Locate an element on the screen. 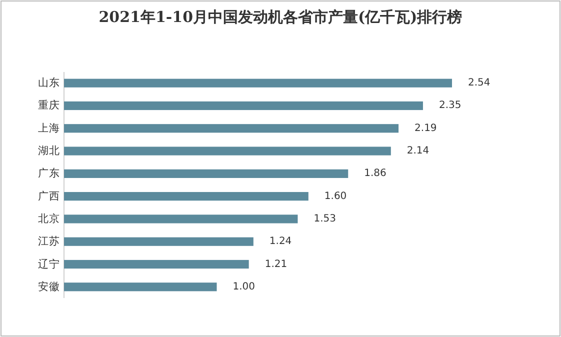 The image size is (561, 337). y-tick-label: 湖北 is located at coordinates (49, 151).